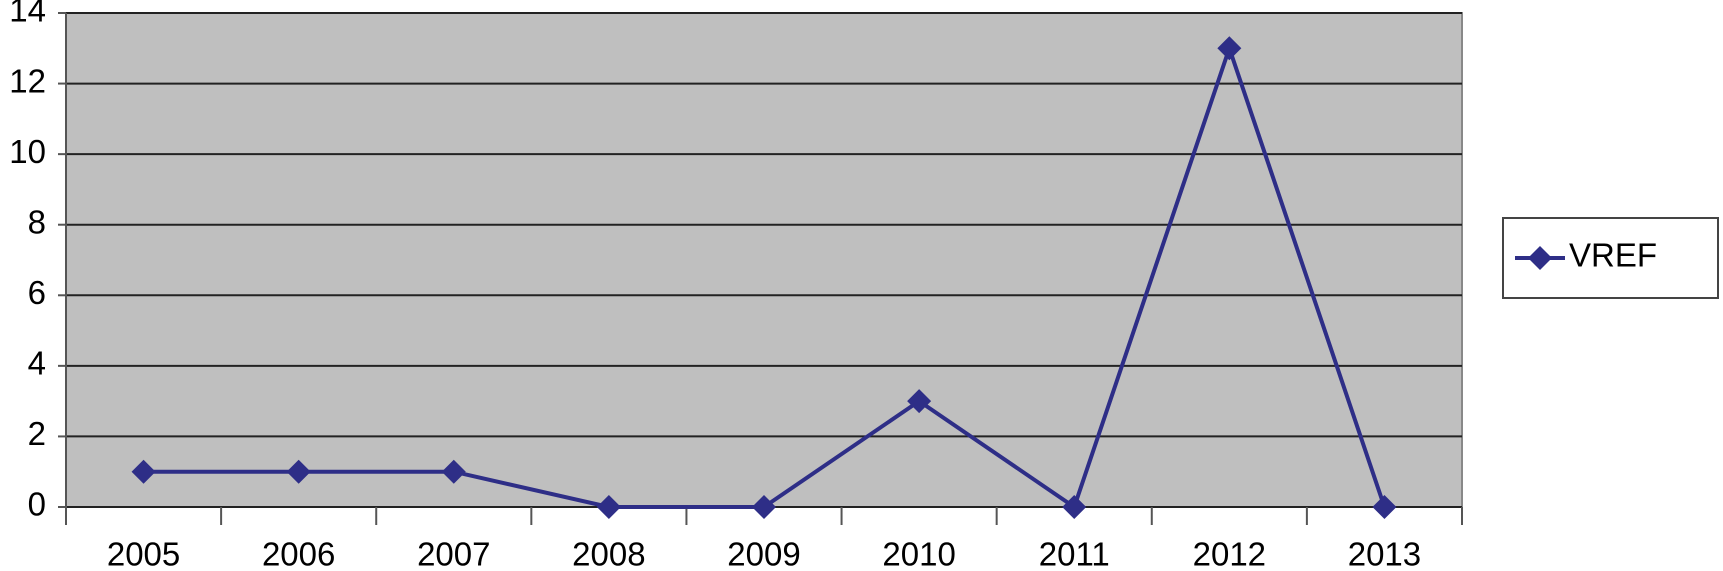 This screenshot has width=1723, height=571. What do you see at coordinates (27, 151) in the screenshot?
I see `y-tick-label: 10` at bounding box center [27, 151].